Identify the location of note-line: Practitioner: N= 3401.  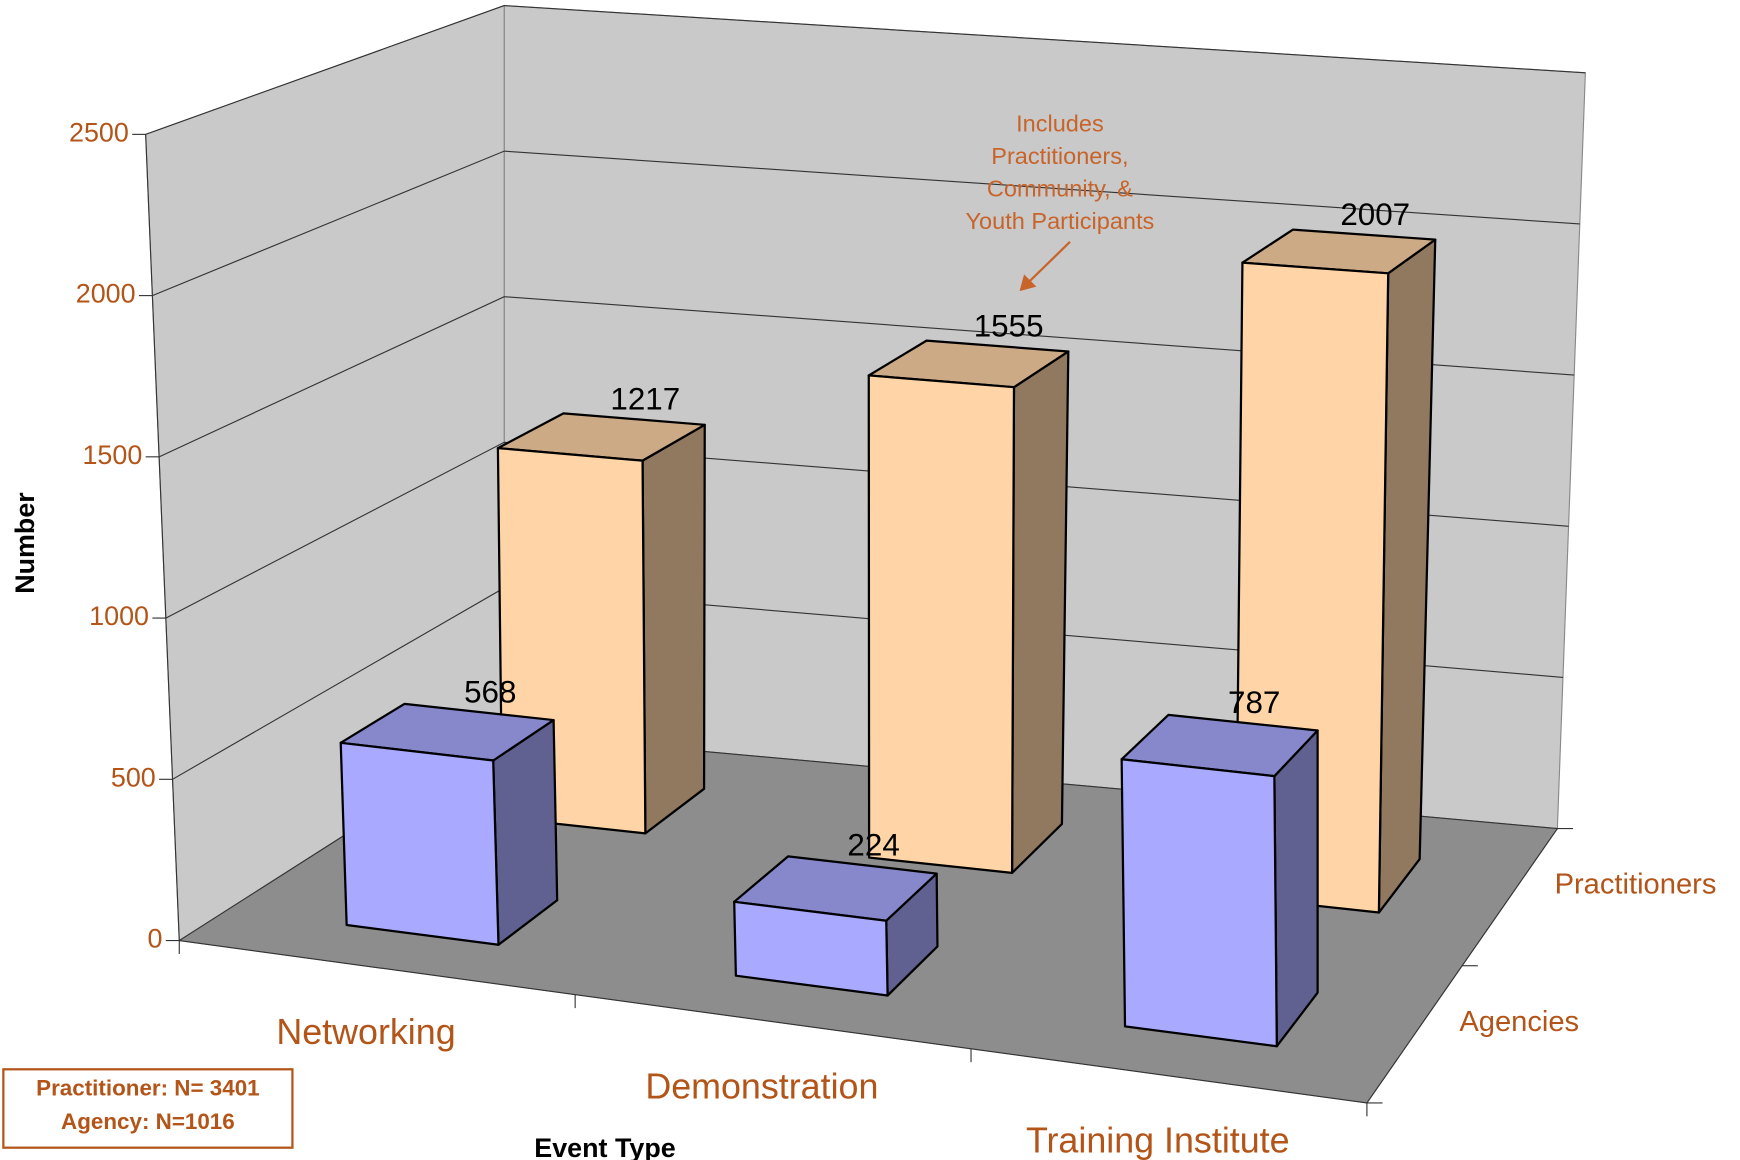
(147, 1087).